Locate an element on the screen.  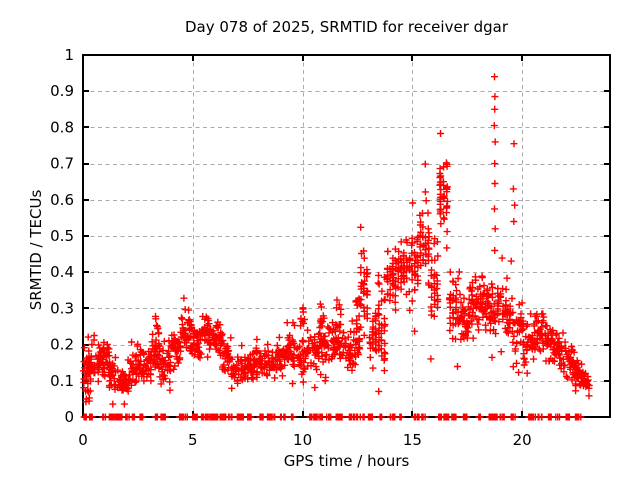
x-tick-label: 5 is located at coordinates (193, 440).